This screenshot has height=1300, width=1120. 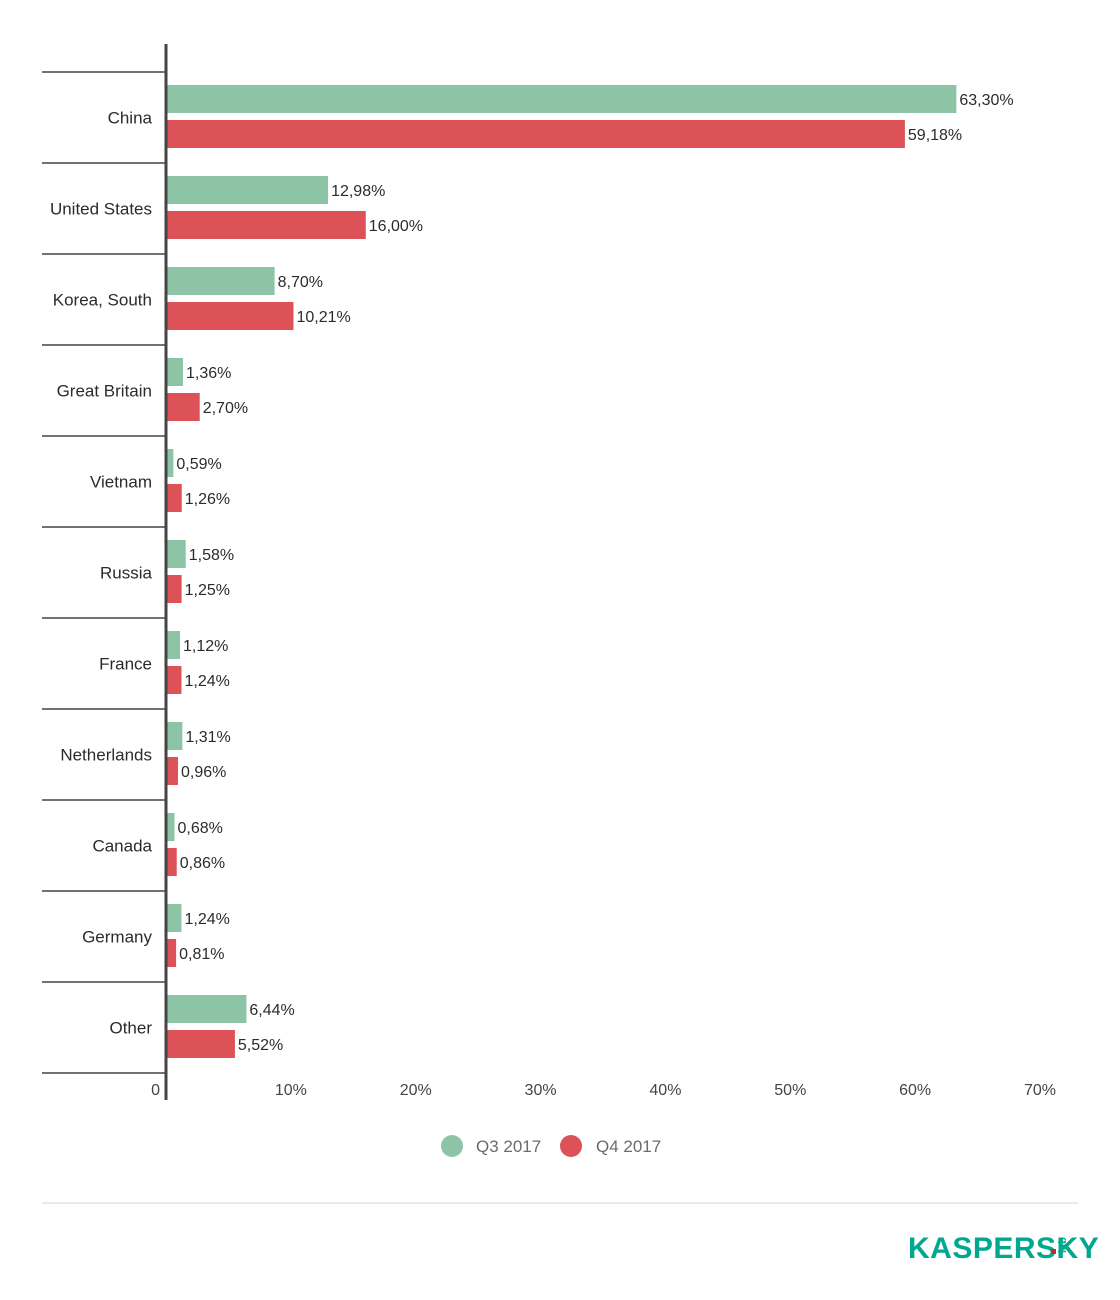 What do you see at coordinates (202, 863) in the screenshot?
I see `data-label: 0,86%` at bounding box center [202, 863].